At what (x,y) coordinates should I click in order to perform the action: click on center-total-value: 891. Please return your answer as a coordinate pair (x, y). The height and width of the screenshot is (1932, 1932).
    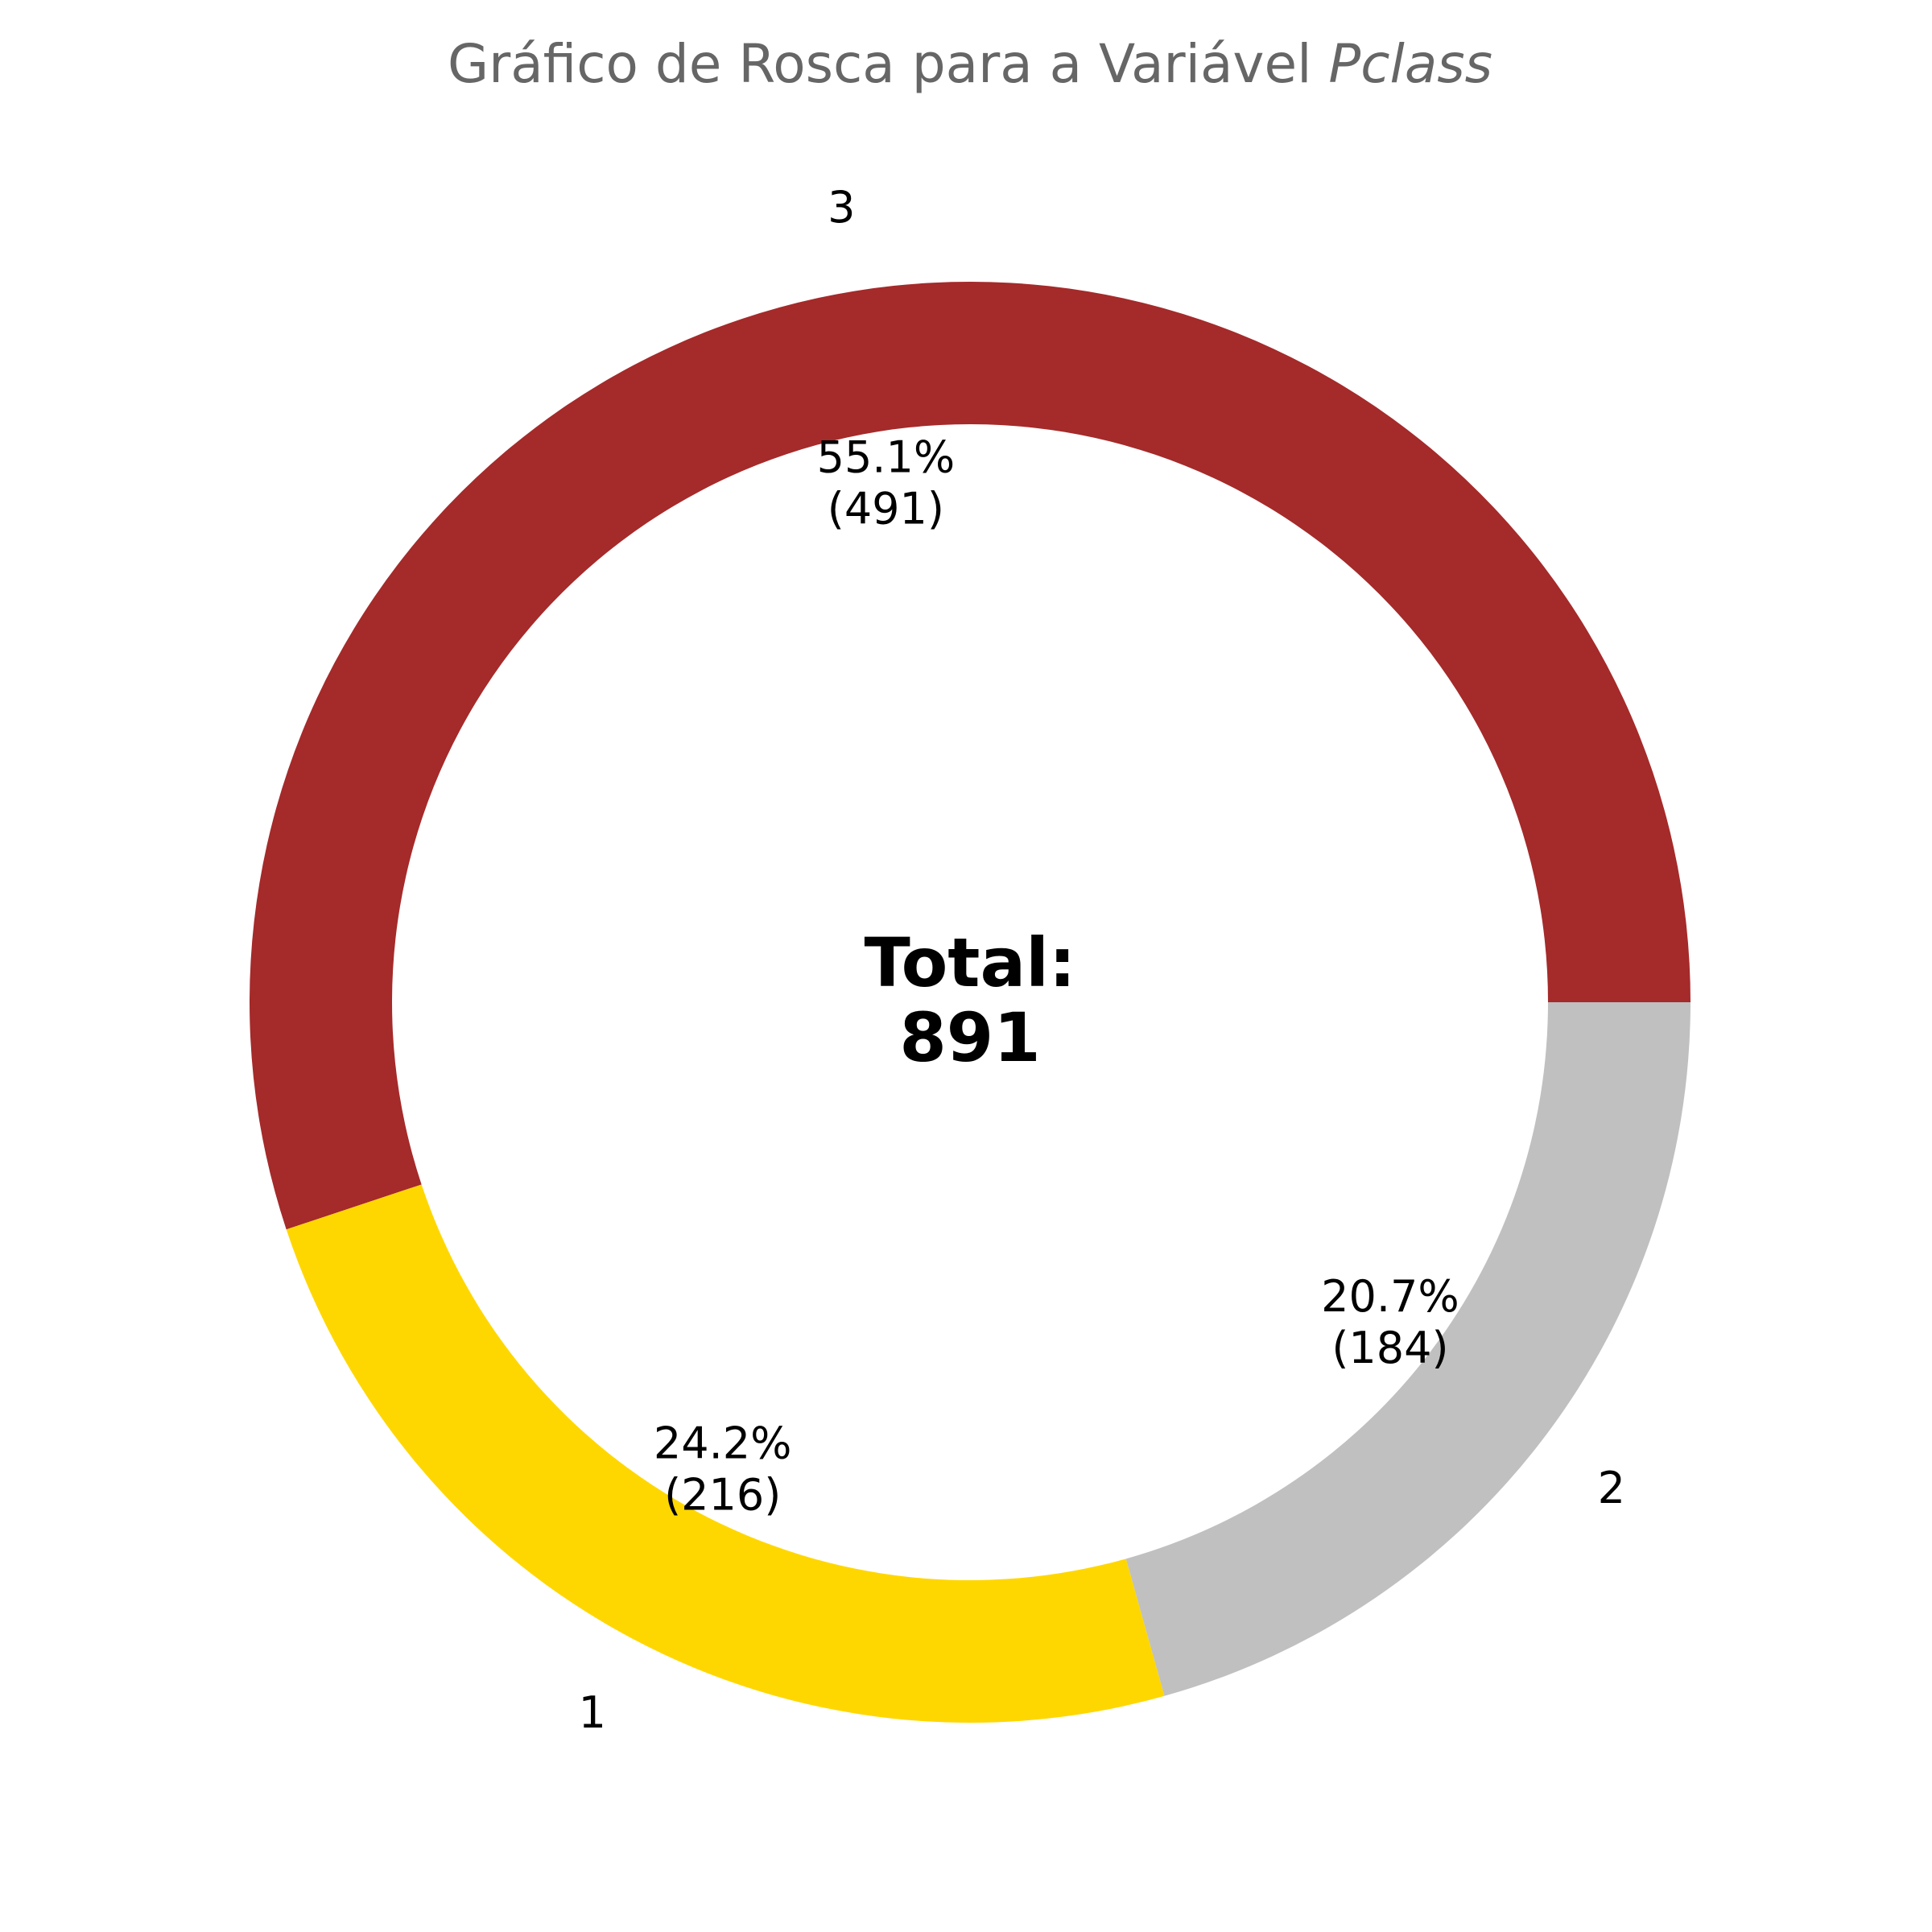
    Looking at the image, I should click on (969, 1037).